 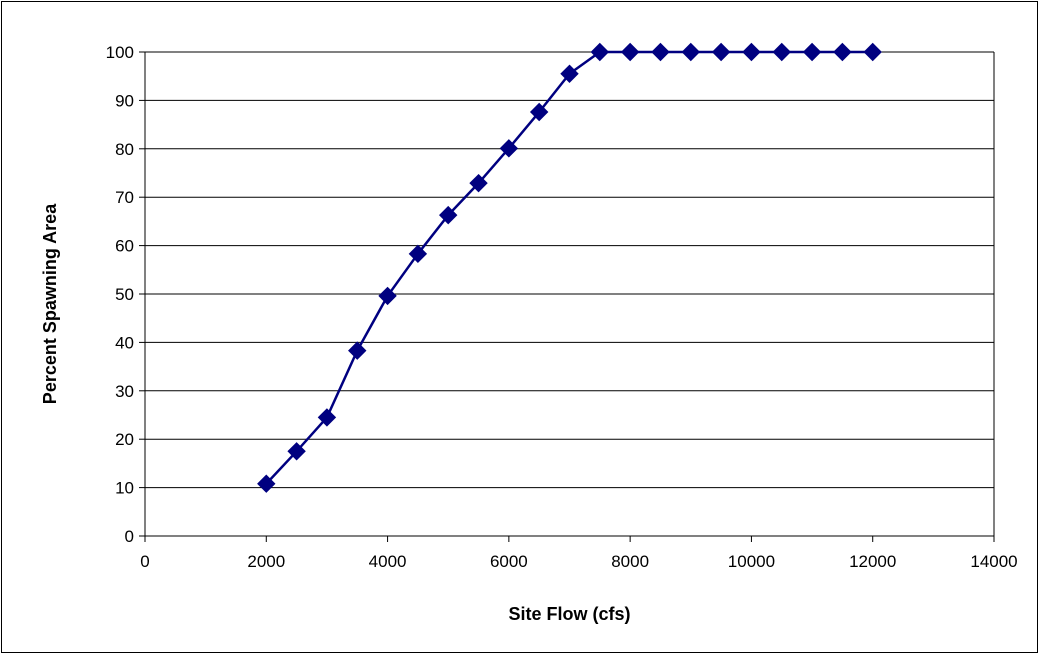 What do you see at coordinates (266, 561) in the screenshot?
I see `x-tick-label: 2000` at bounding box center [266, 561].